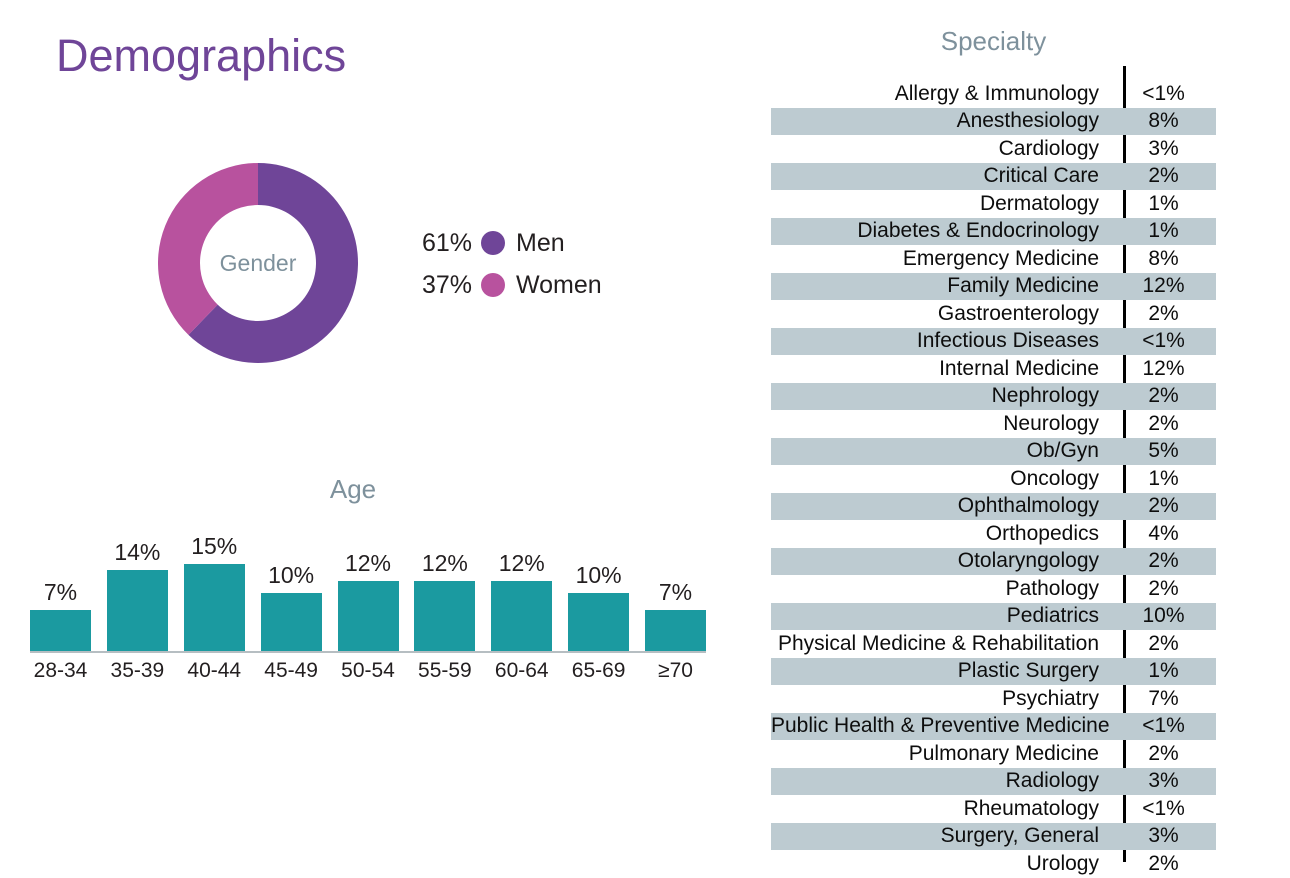  Describe the element at coordinates (1003, 753) in the screenshot. I see `specialty-name-cell: Pulmonary Medicine` at that location.